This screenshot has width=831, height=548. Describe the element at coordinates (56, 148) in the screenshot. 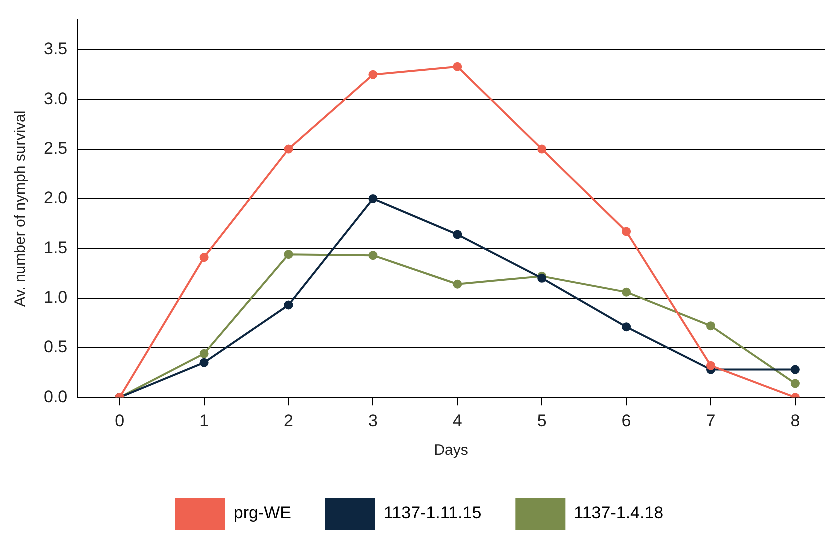

I see `y-tick-label: 2.5` at that location.